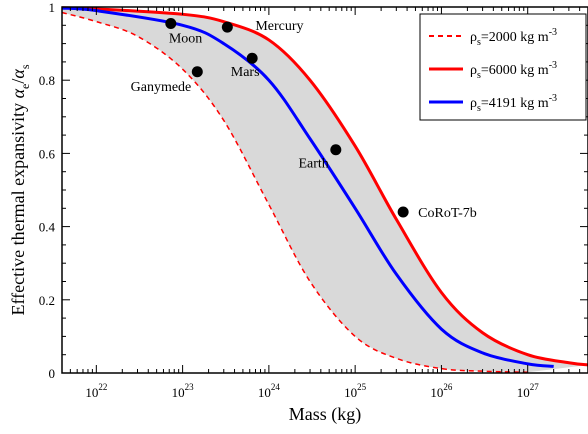 The height and width of the screenshot is (434, 588). Describe the element at coordinates (185, 38) in the screenshot. I see `point-label-moon: Moon` at that location.